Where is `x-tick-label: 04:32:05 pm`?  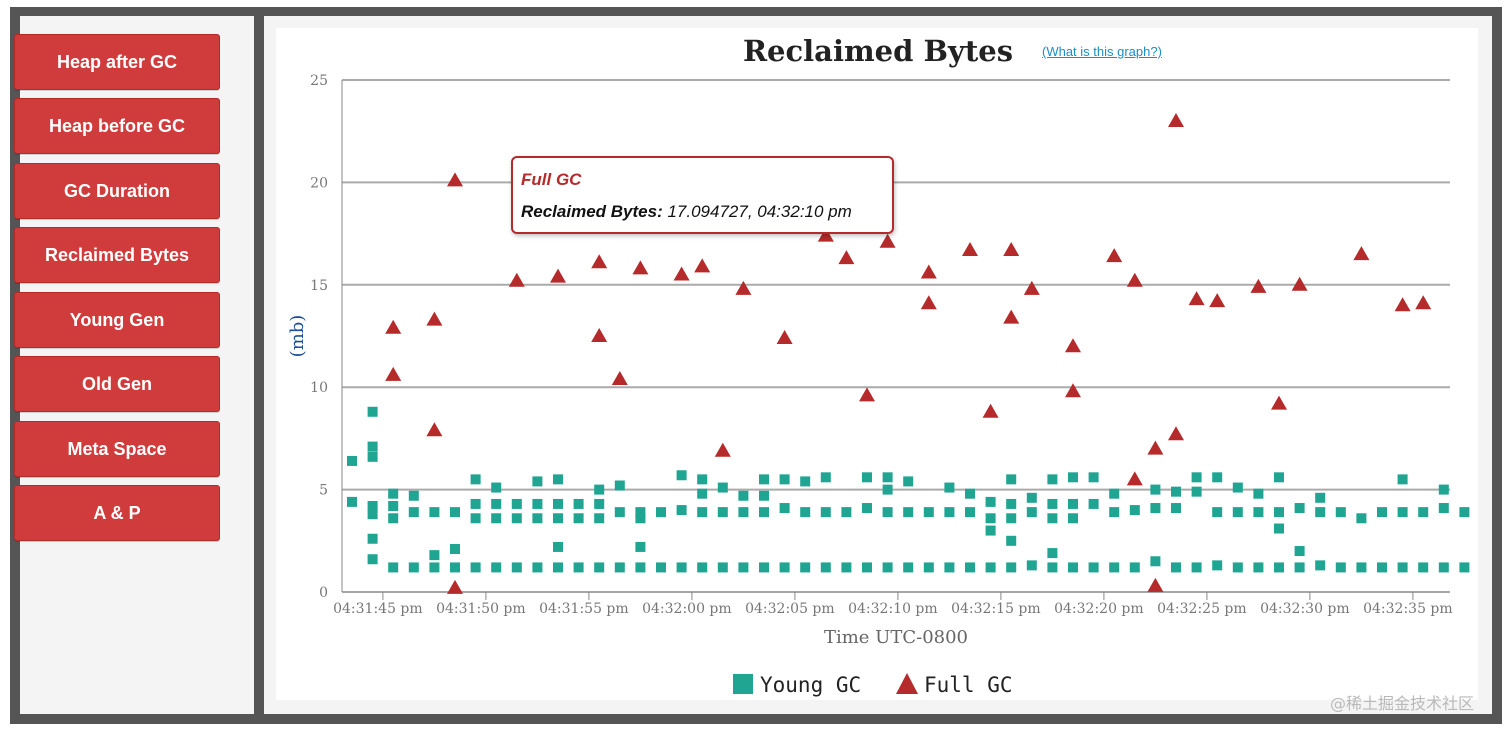 x-tick-label: 04:32:05 pm is located at coordinates (790, 609).